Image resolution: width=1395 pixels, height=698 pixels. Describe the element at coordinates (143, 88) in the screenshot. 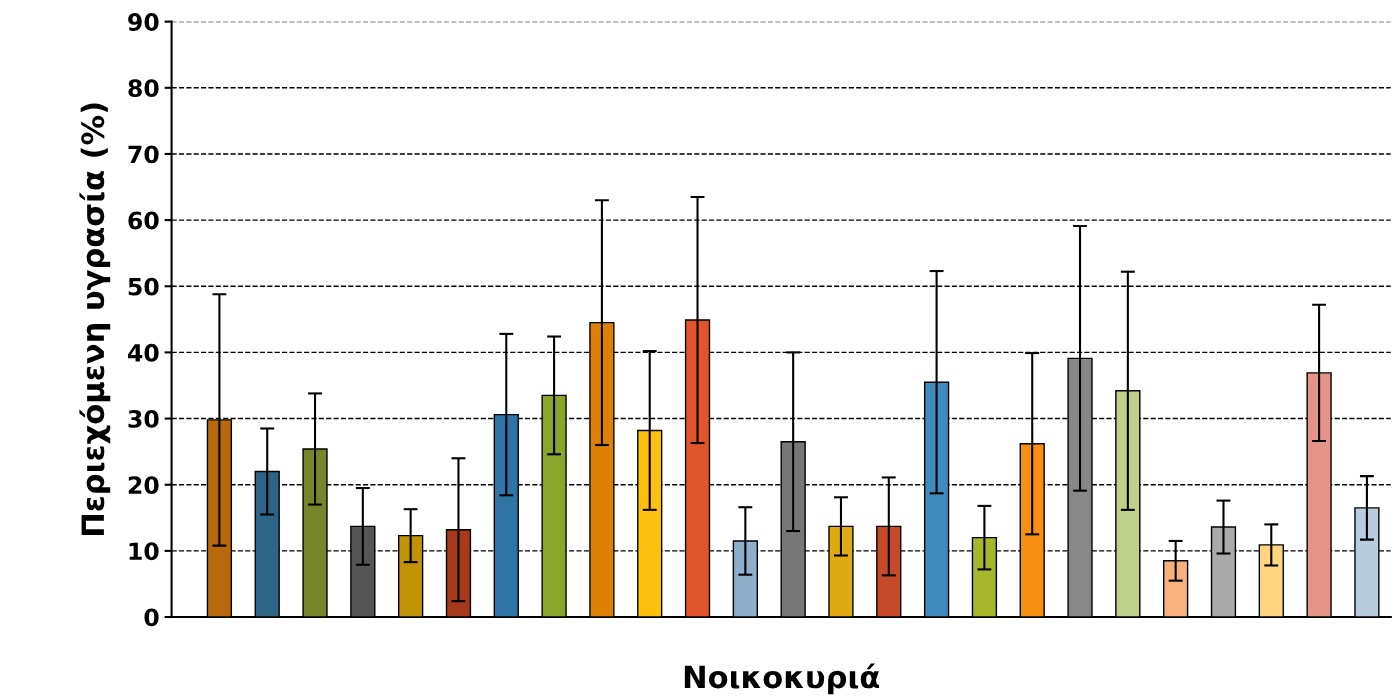

I see `y-tick-label: 80` at that location.